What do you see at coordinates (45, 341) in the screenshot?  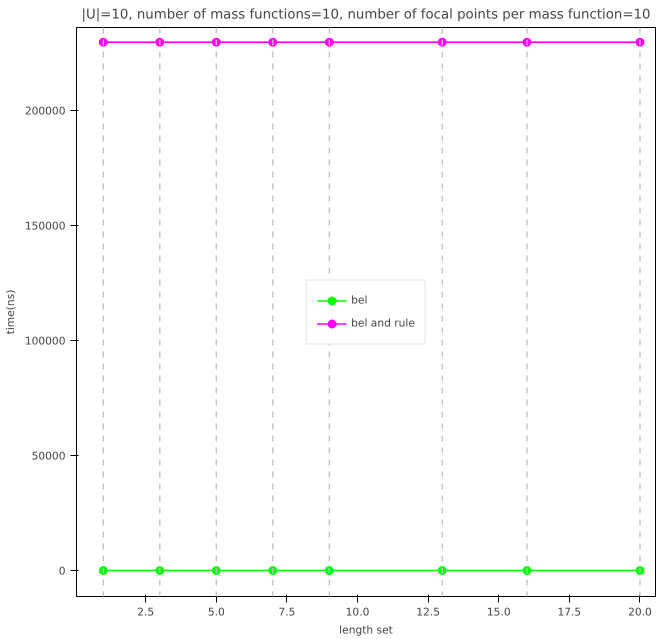 I see `y-tick-label: 100000` at bounding box center [45, 341].